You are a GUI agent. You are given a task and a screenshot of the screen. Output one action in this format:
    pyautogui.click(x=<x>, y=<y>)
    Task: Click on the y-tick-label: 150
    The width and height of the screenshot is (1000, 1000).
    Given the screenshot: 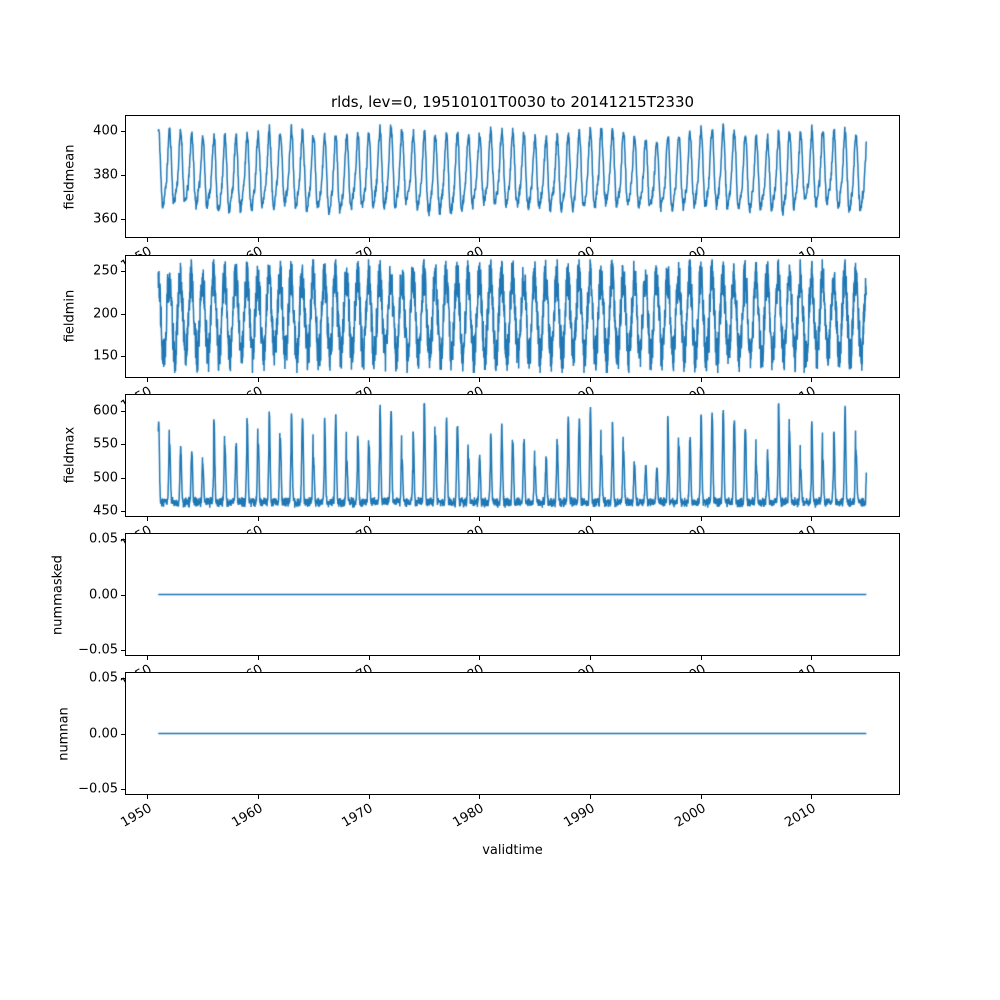 What is the action you would take?
    pyautogui.click(x=105, y=356)
    